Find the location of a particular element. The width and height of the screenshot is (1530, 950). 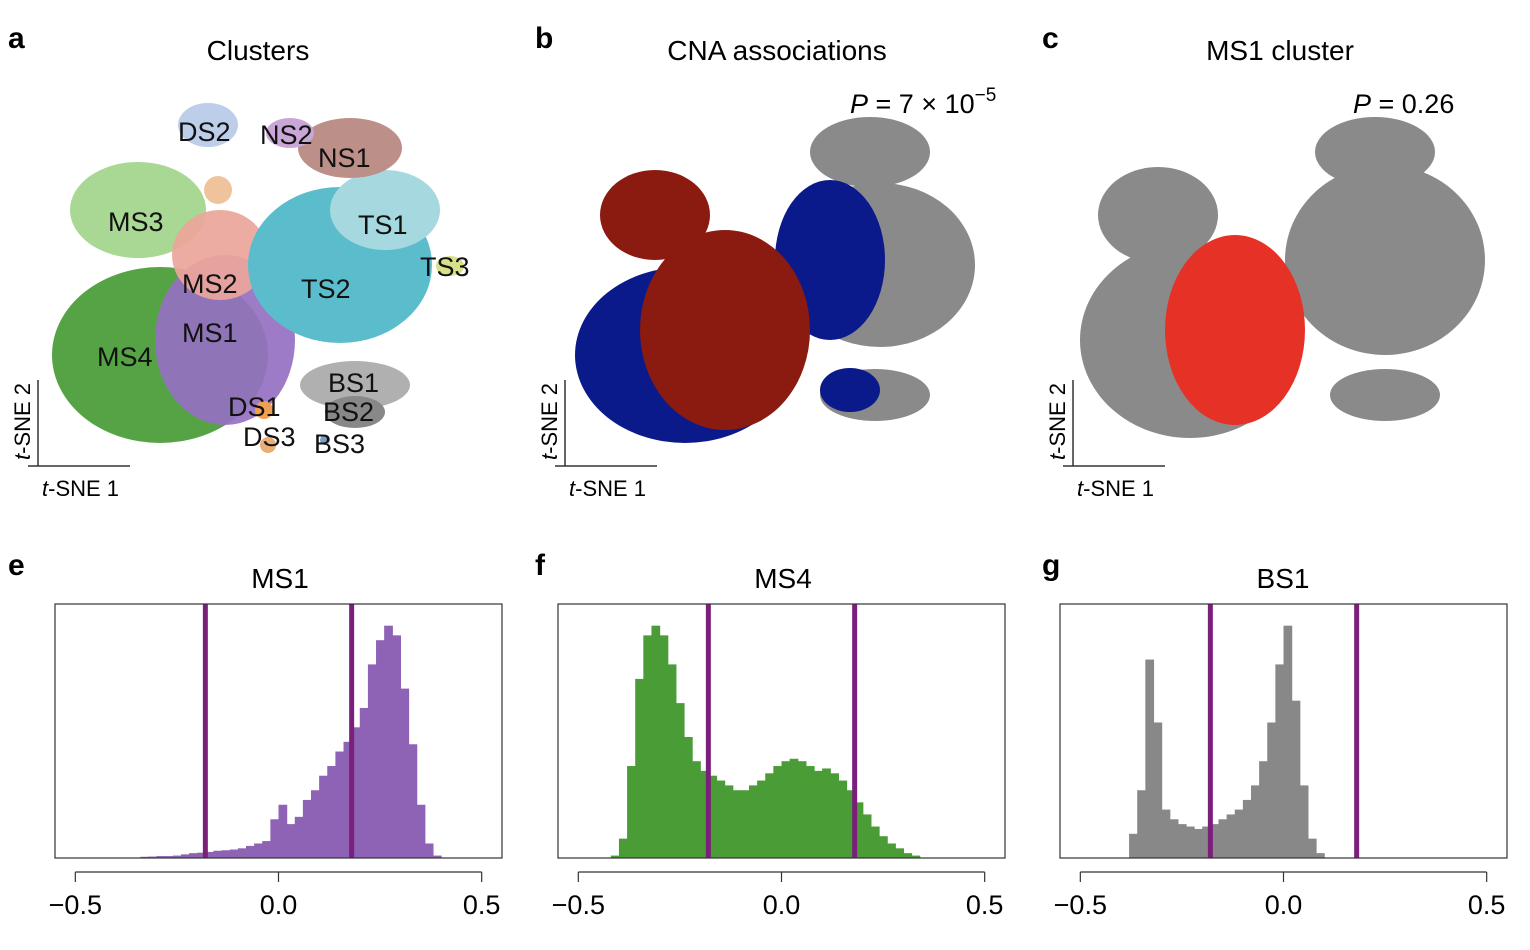

panel-letter-f: f is located at coordinates (540, 565).